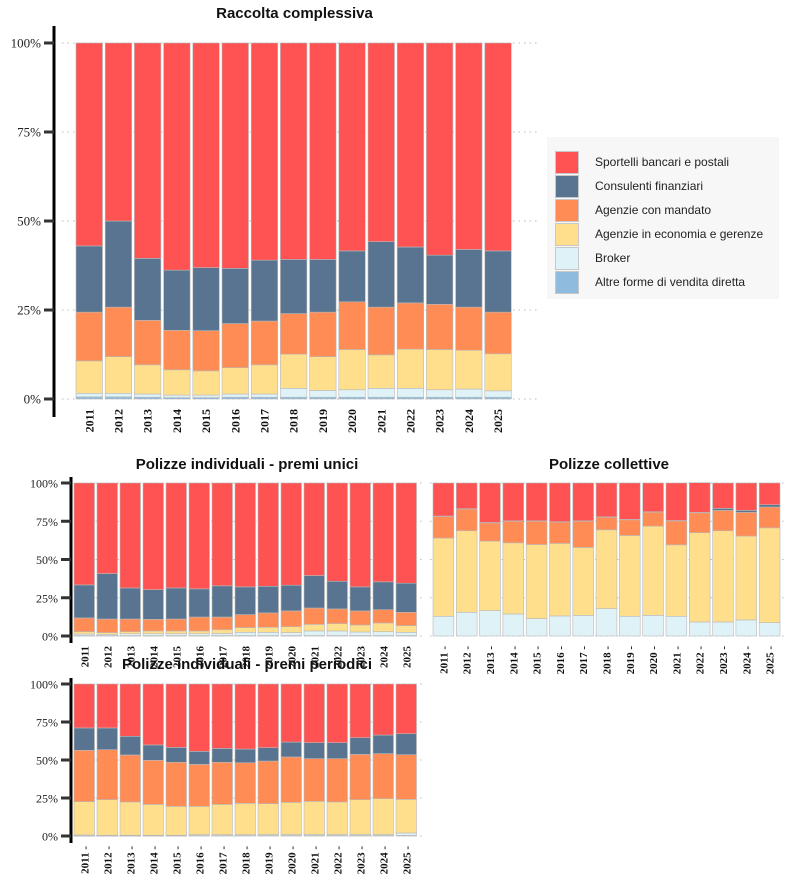  I want to click on bar-2014, so click(177, 221).